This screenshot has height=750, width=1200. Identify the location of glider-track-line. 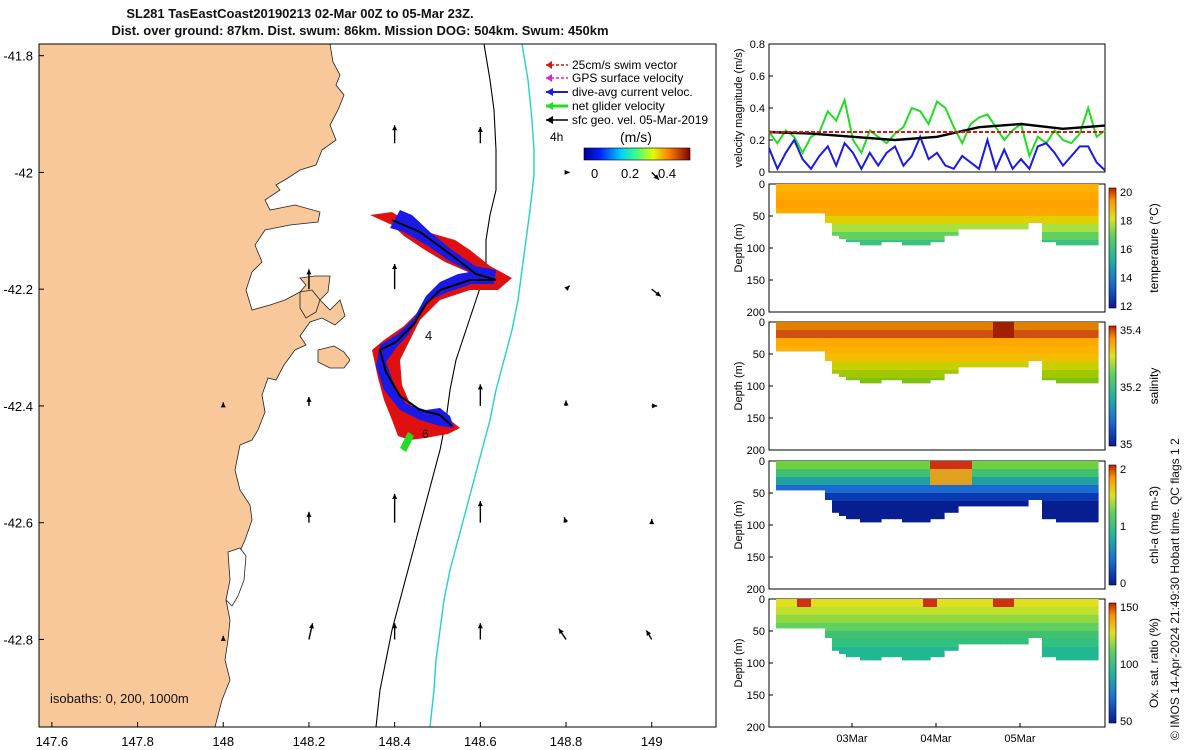
(437, 323).